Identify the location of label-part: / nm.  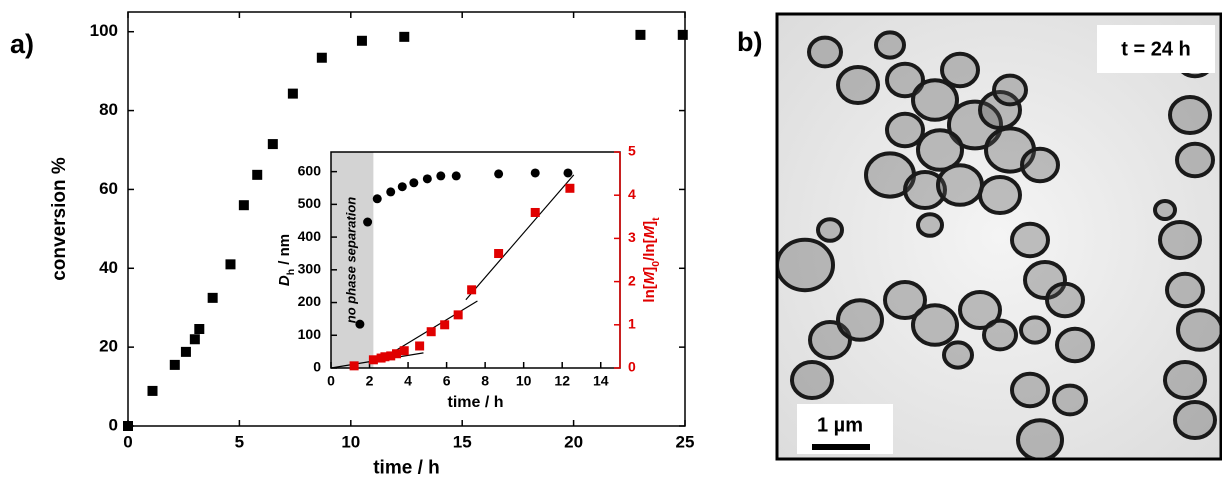
(284, 251).